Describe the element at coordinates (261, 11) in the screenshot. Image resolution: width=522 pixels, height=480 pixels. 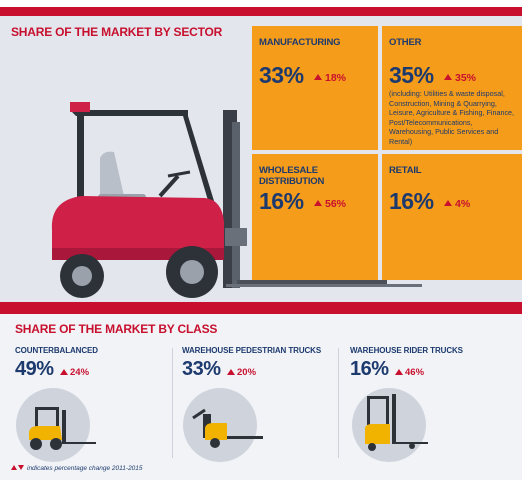
I see `top-red-bar` at that location.